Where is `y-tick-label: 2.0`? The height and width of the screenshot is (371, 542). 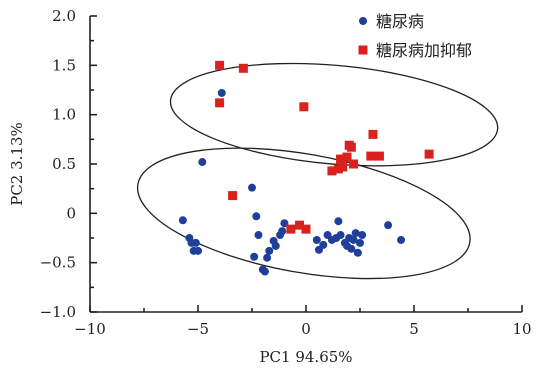
y-tick-label: 2.0 is located at coordinates (64, 16).